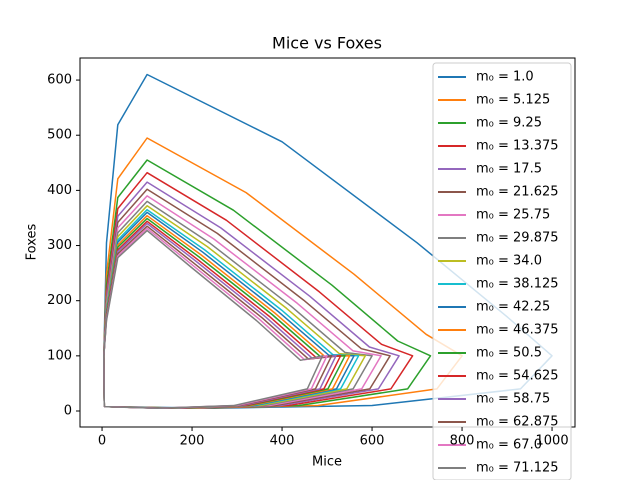 The image size is (640, 480). What do you see at coordinates (513, 307) in the screenshot?
I see `legend-label: m₀ = 42.25` at bounding box center [513, 307].